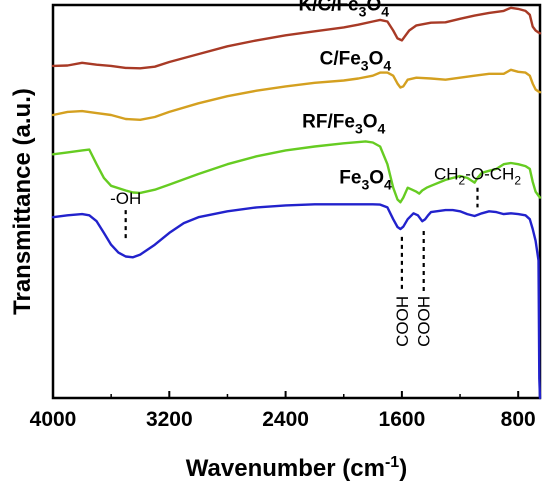 This screenshot has height=487, width=550. Describe the element at coordinates (343, 10) in the screenshot. I see `series-label: K/C/Fe3O4` at that location.